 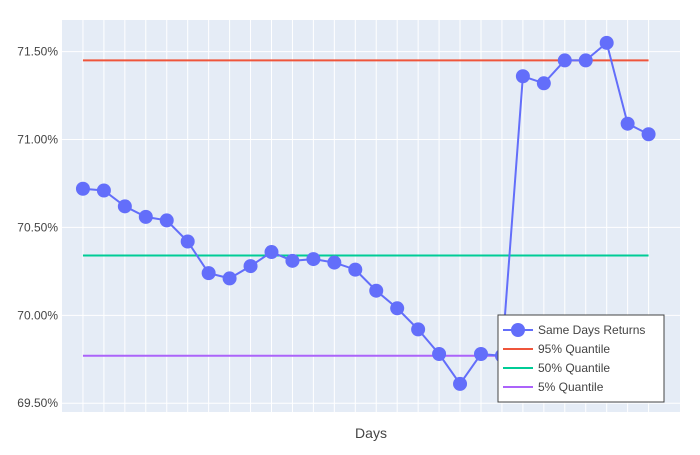 I want to click on x-axis-title: Days, so click(x=371, y=433).